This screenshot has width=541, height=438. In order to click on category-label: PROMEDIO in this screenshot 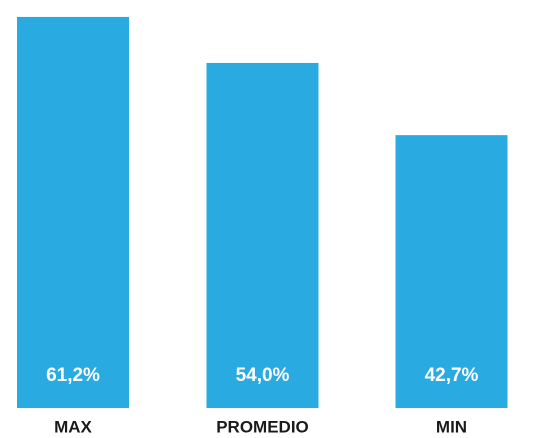, I will do `click(262, 426)`.